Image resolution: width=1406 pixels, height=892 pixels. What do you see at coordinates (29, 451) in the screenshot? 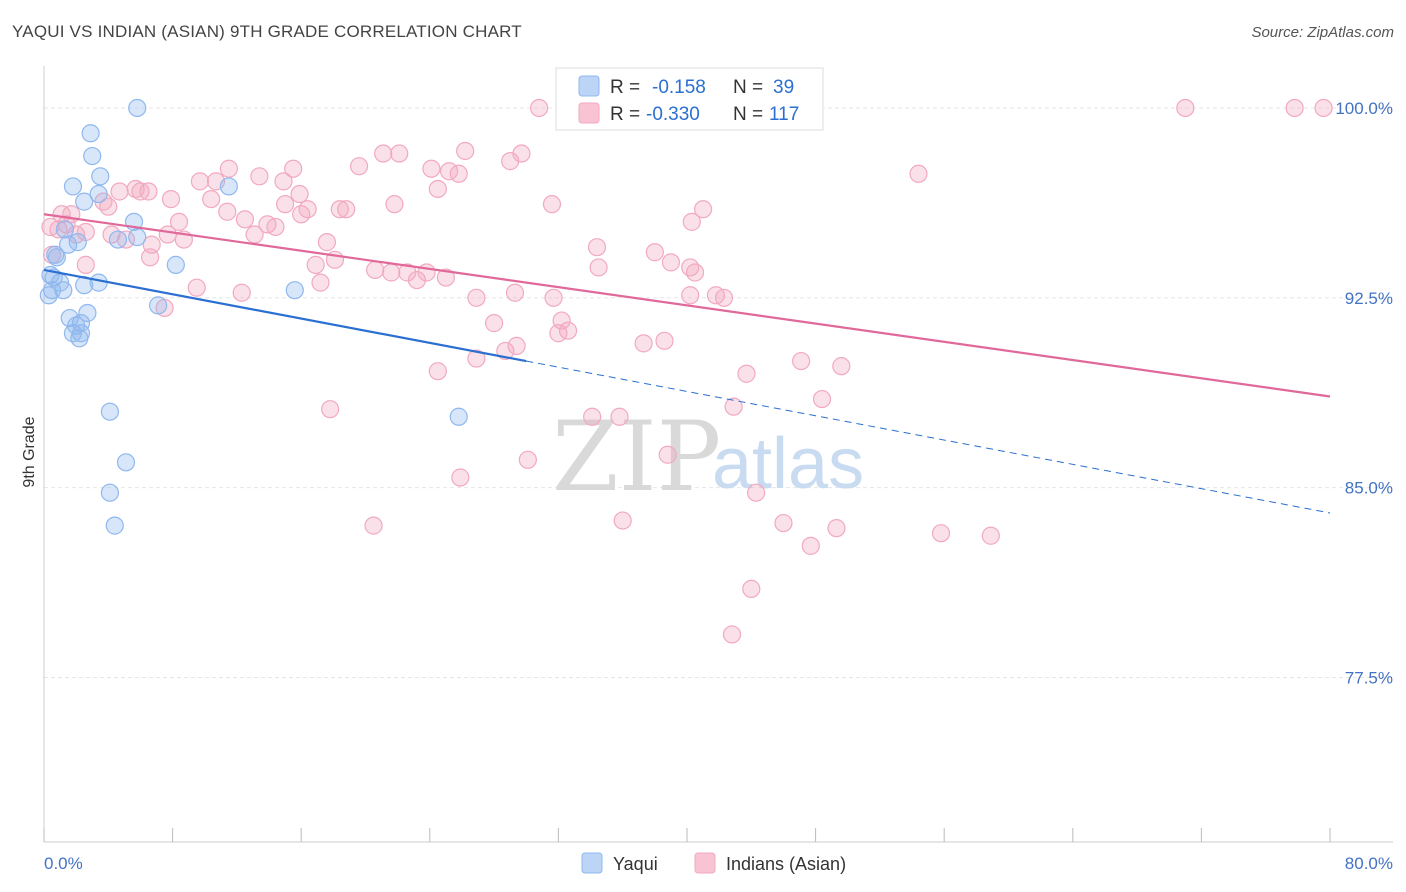
I see `y-axis-label: 9th Grade` at bounding box center [29, 451].